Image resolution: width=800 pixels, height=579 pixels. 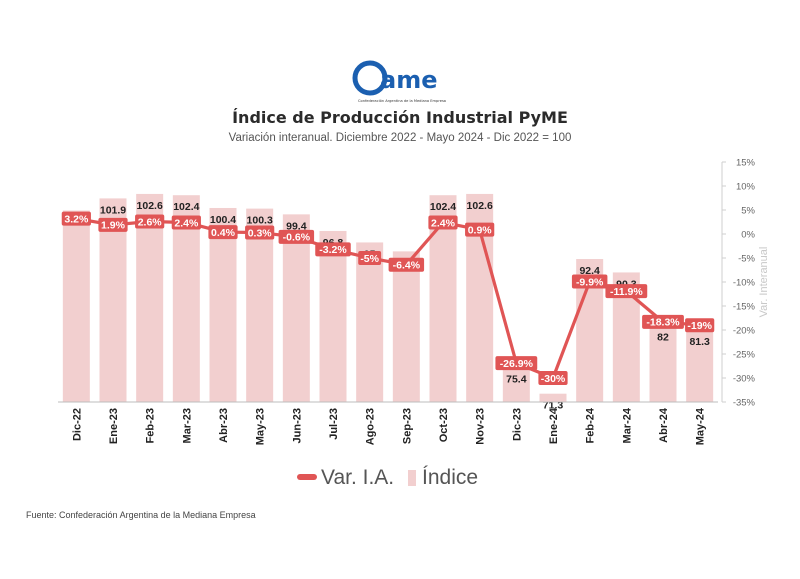 I want to click on y2-tick-label: 10%, so click(x=746, y=187).